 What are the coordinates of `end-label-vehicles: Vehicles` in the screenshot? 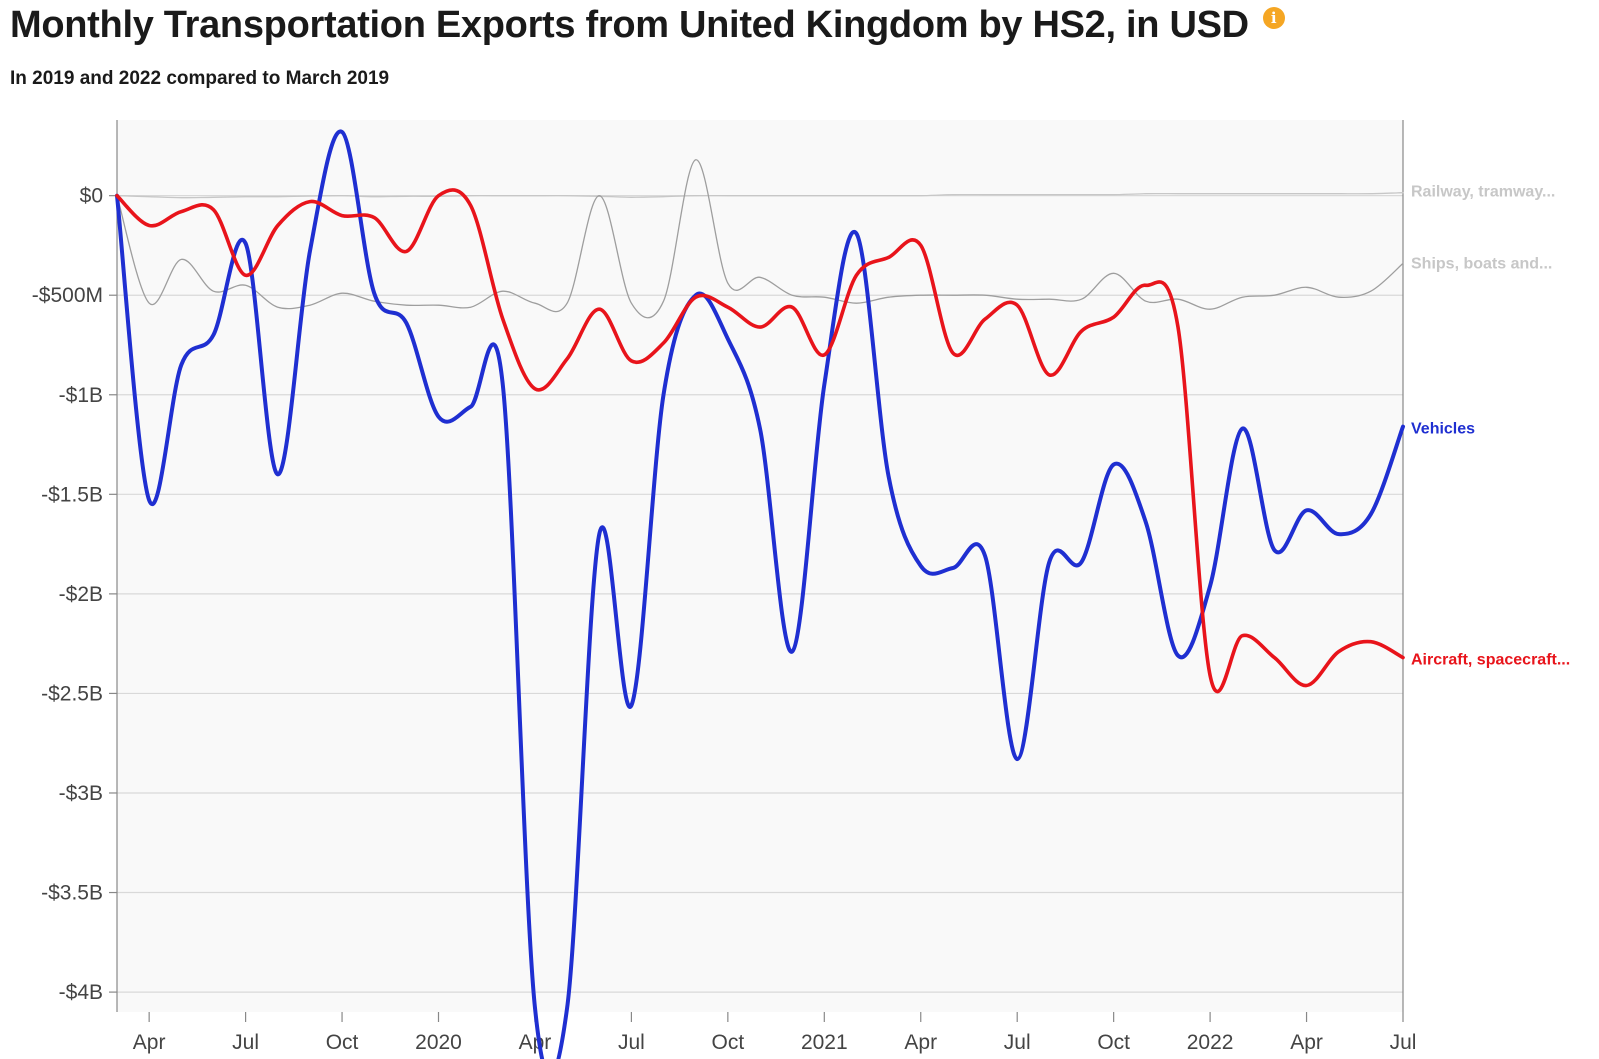 It's located at (1443, 429).